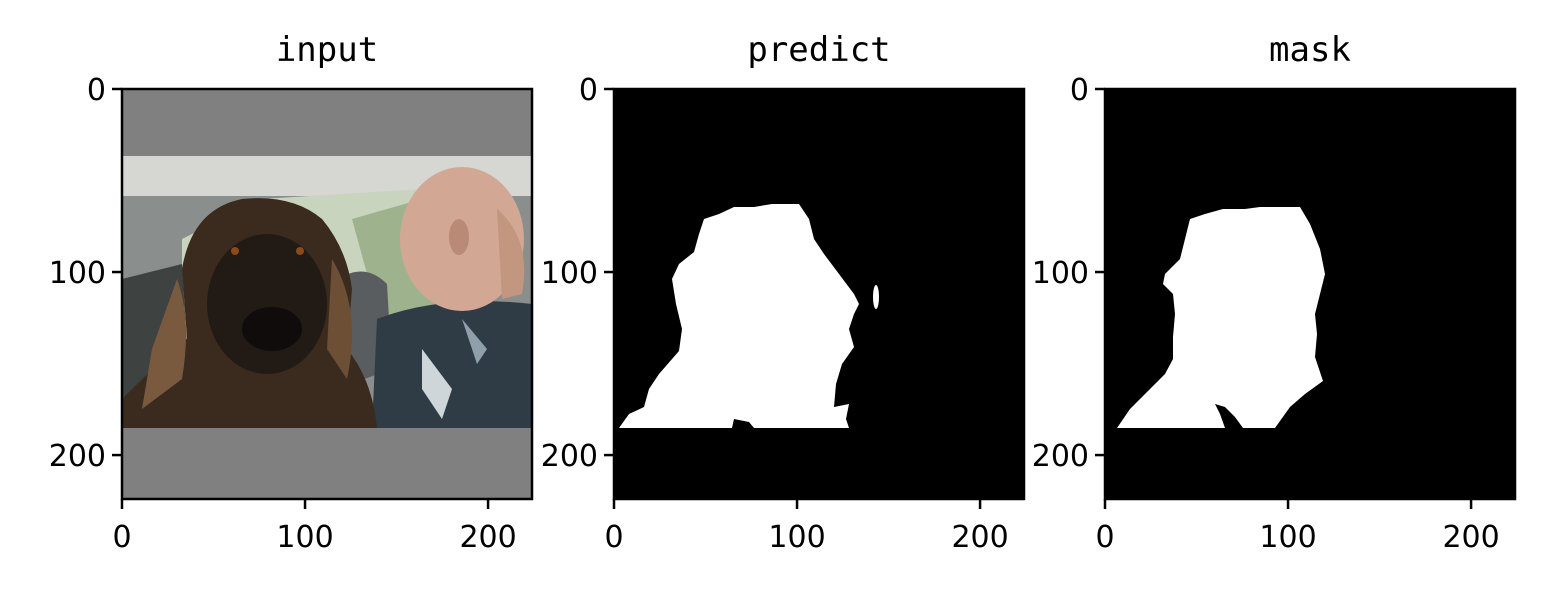 The height and width of the screenshot is (591, 1546). Describe the element at coordinates (876, 297) in the screenshot. I see `predicted-blob` at that location.